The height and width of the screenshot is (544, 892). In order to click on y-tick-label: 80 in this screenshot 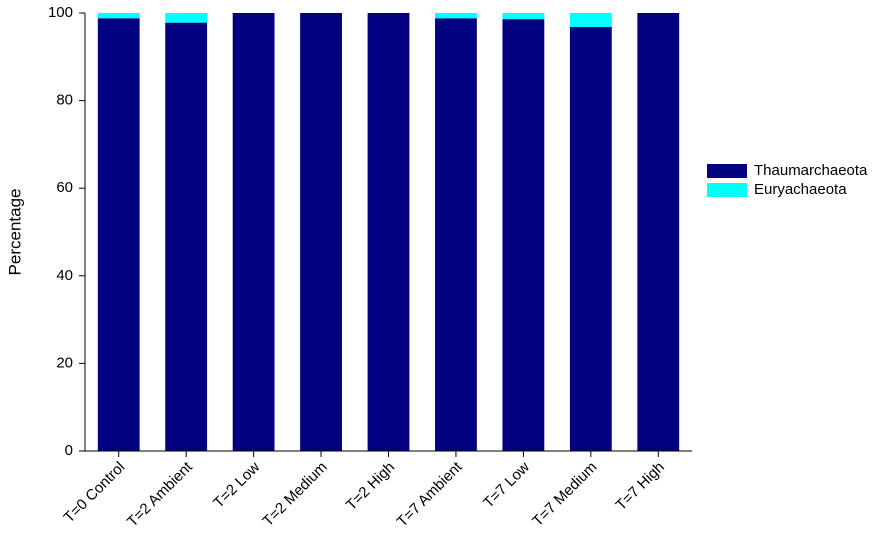, I will do `click(64, 100)`.